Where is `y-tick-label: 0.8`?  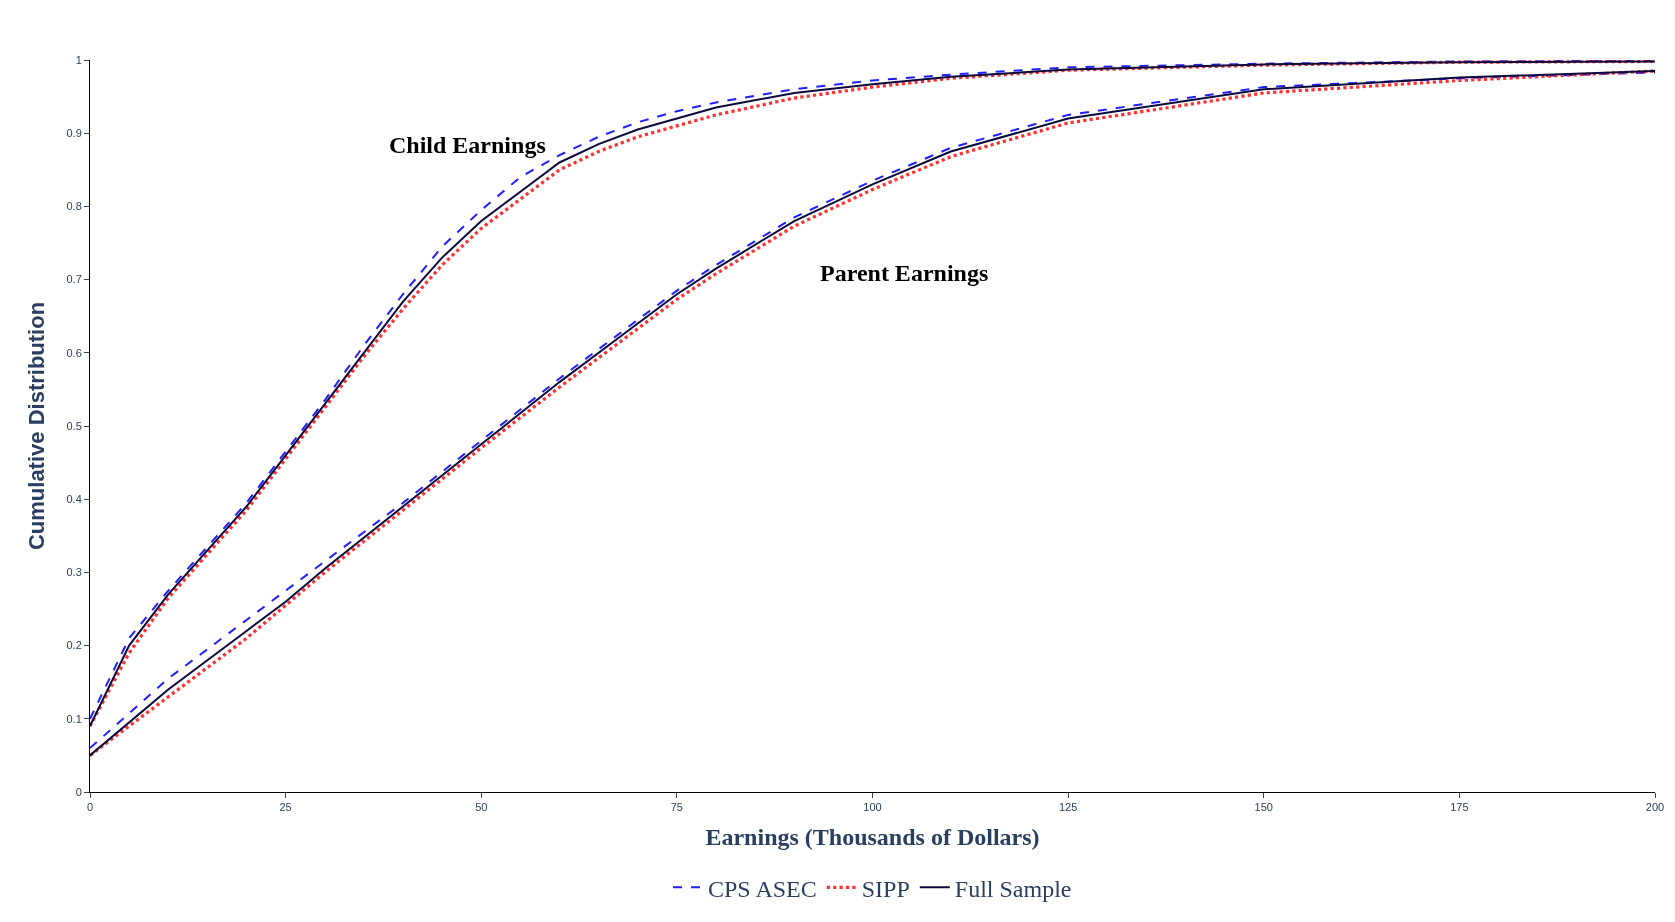 y-tick-label: 0.8 is located at coordinates (74, 206).